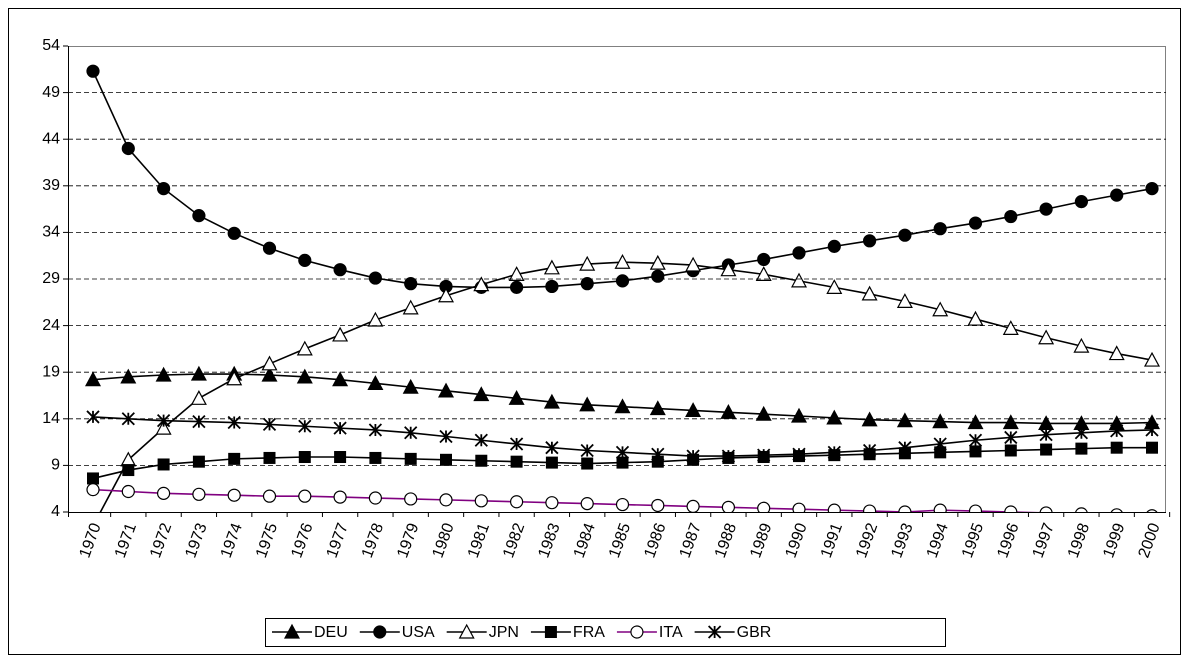  Describe the element at coordinates (51, 185) in the screenshot. I see `y-tick-label: 39` at that location.